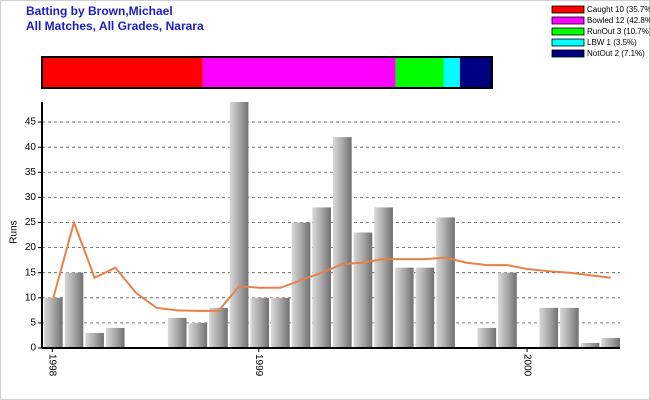  What do you see at coordinates (52, 365) in the screenshot?
I see `x-tick-label: 1998` at bounding box center [52, 365].